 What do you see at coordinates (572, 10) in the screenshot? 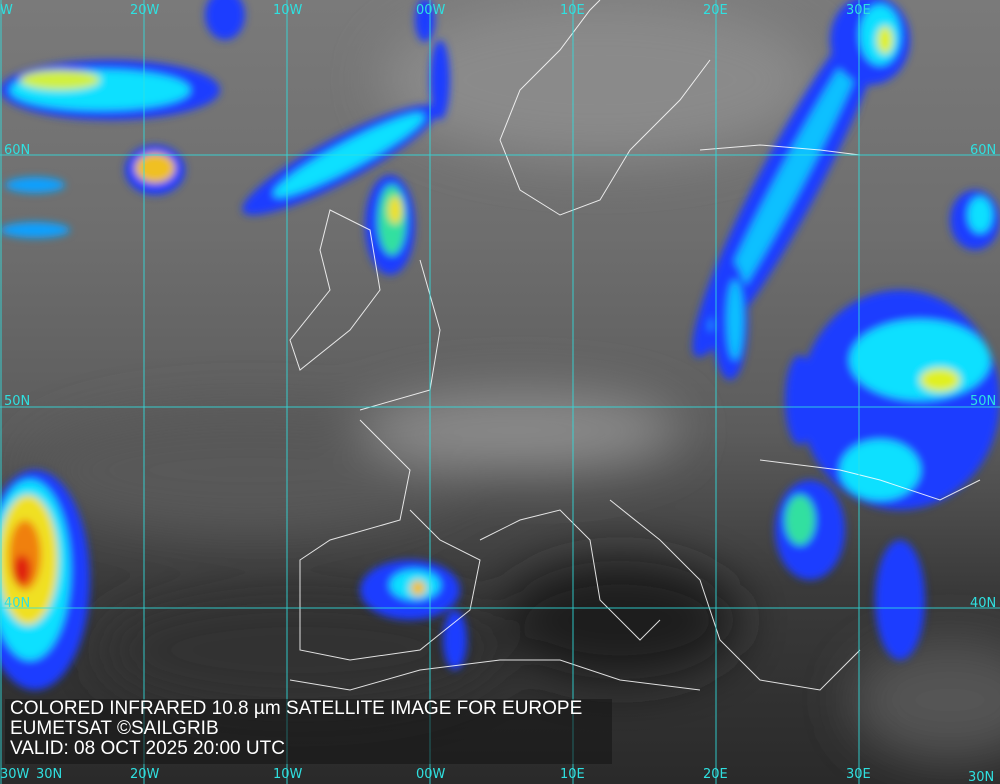
I see `lon-label-top: 10E` at bounding box center [572, 10].